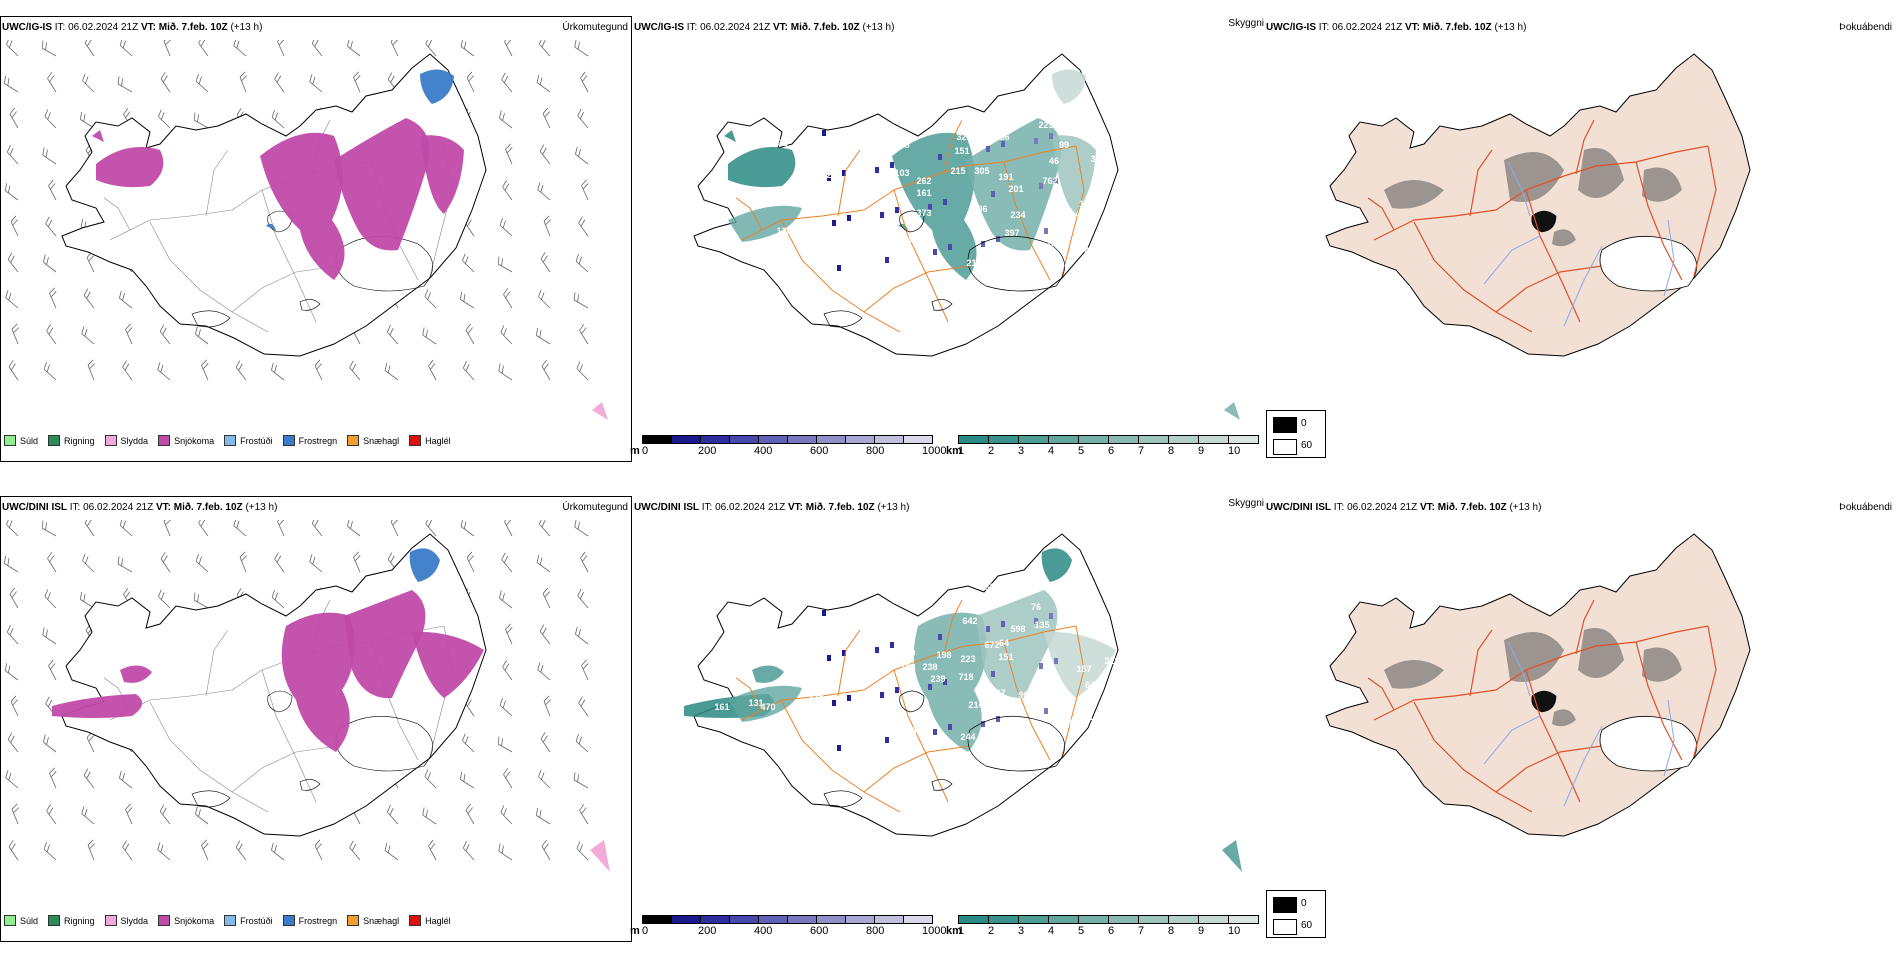 Image resolution: width=1900 pixels, height=956 pixels. I want to click on cloud-base-label: 188, so click(907, 667).